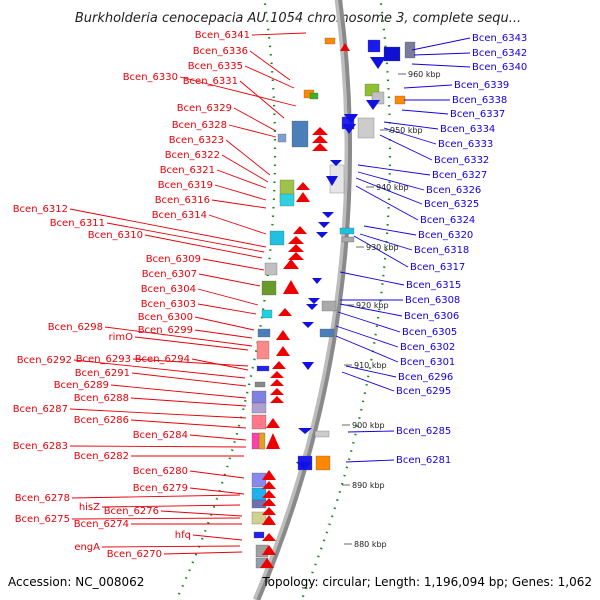  Describe the element at coordinates (168, 289) in the screenshot. I see `gene-label-left: Bcen_6304` at that location.